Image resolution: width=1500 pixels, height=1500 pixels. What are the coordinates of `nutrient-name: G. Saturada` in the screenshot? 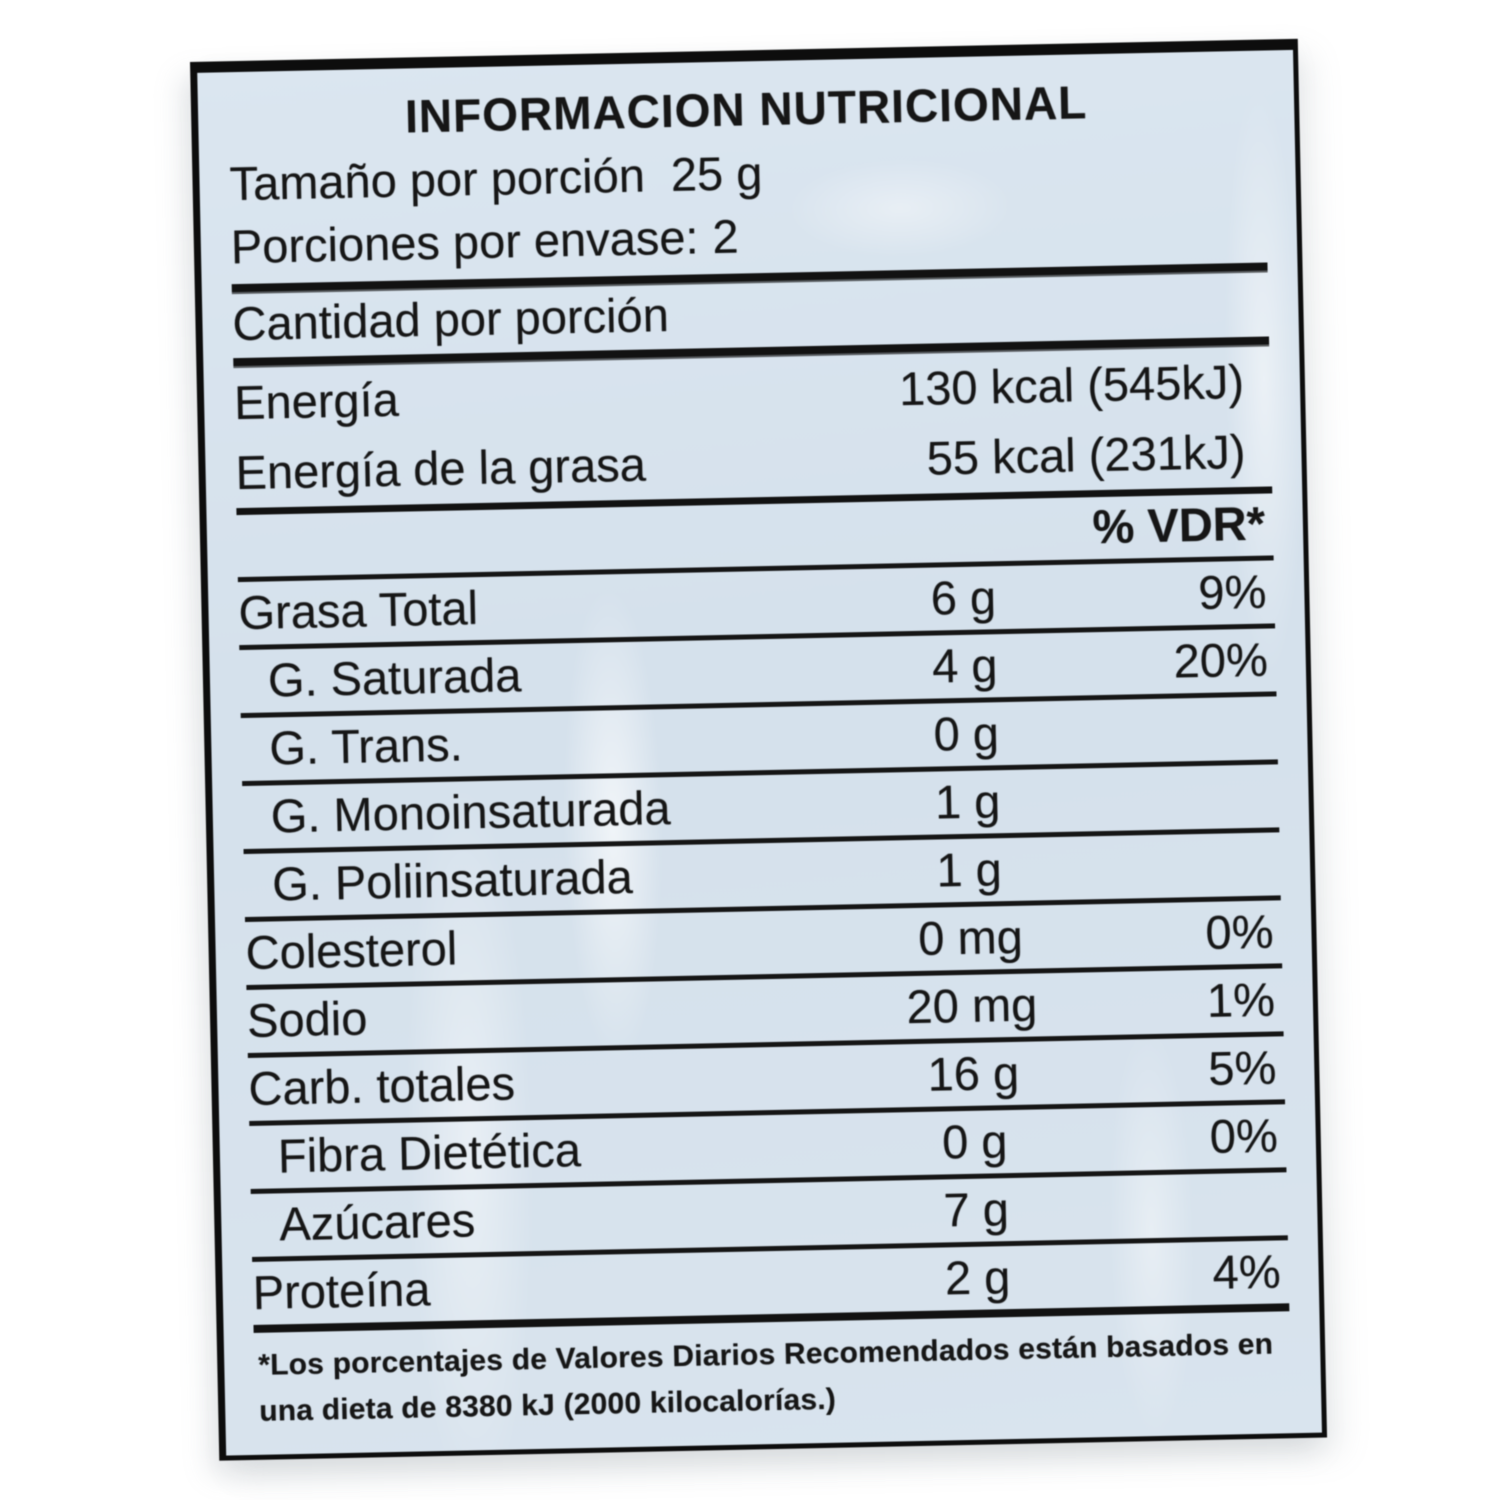 It's located at (394, 677).